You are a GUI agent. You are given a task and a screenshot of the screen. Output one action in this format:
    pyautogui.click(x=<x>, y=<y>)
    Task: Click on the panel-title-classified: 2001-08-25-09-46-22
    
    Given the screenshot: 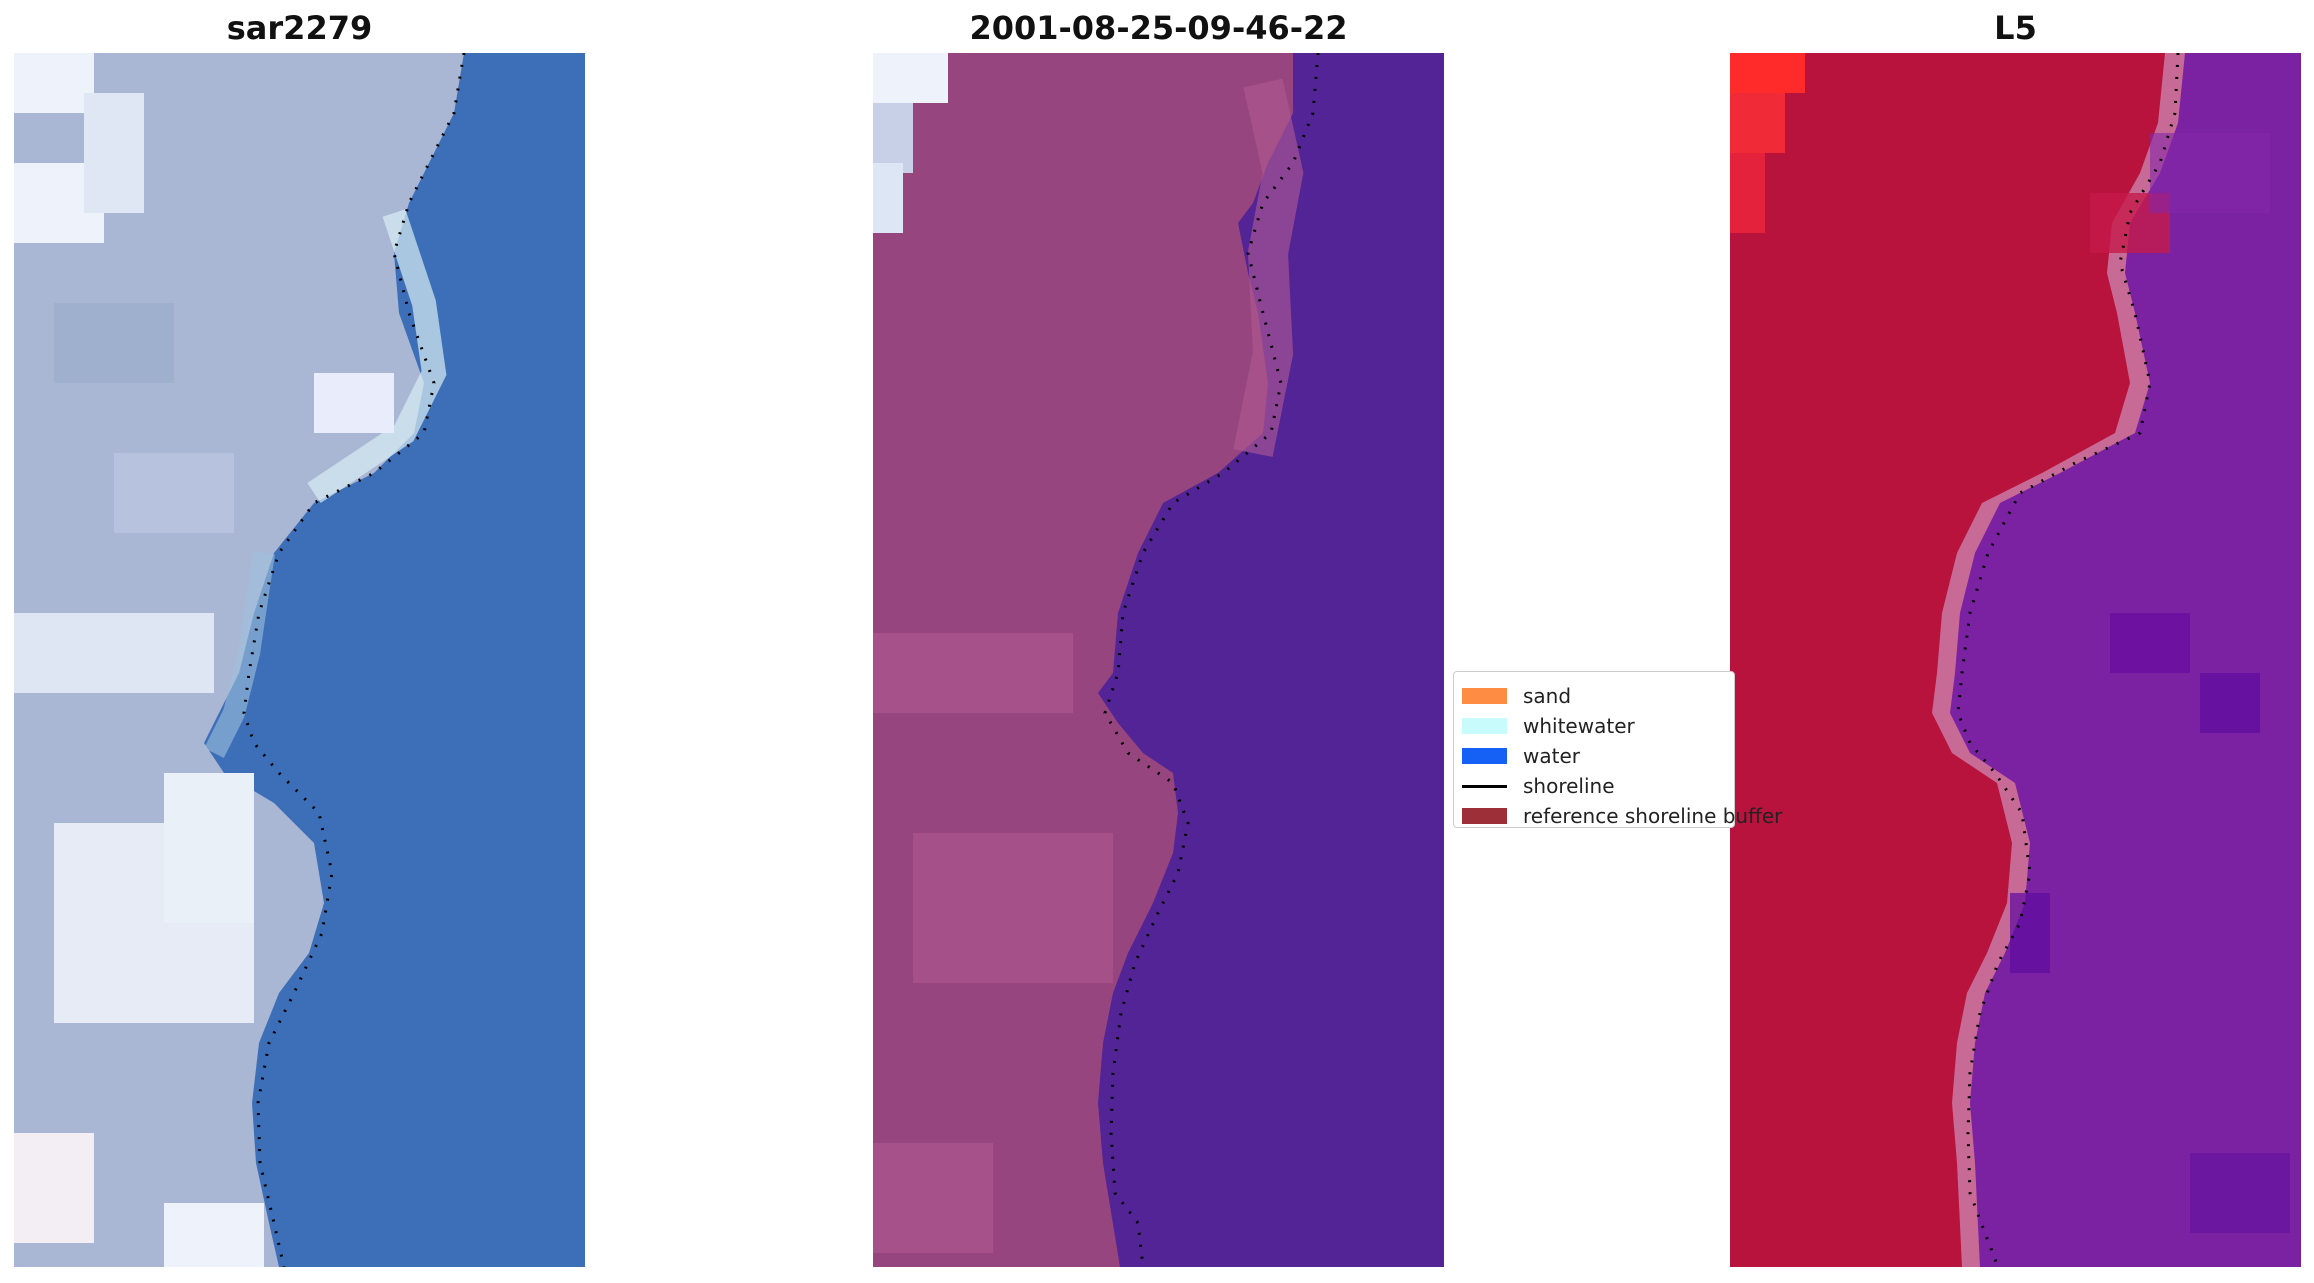 What is the action you would take?
    pyautogui.click(x=1158, y=28)
    